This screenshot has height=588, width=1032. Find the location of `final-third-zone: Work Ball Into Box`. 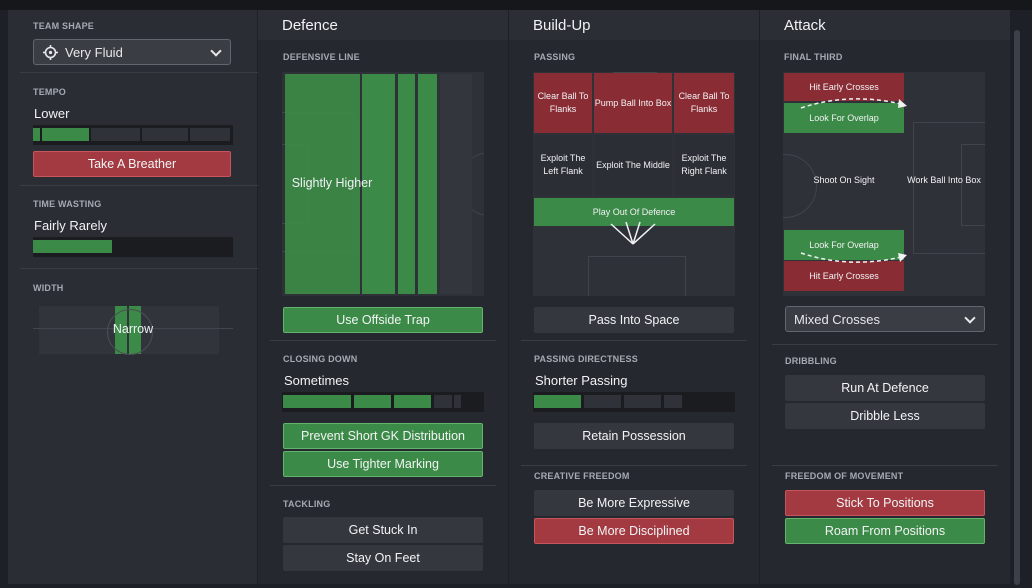

final-third-zone: Work Ball Into Box is located at coordinates (944, 179).